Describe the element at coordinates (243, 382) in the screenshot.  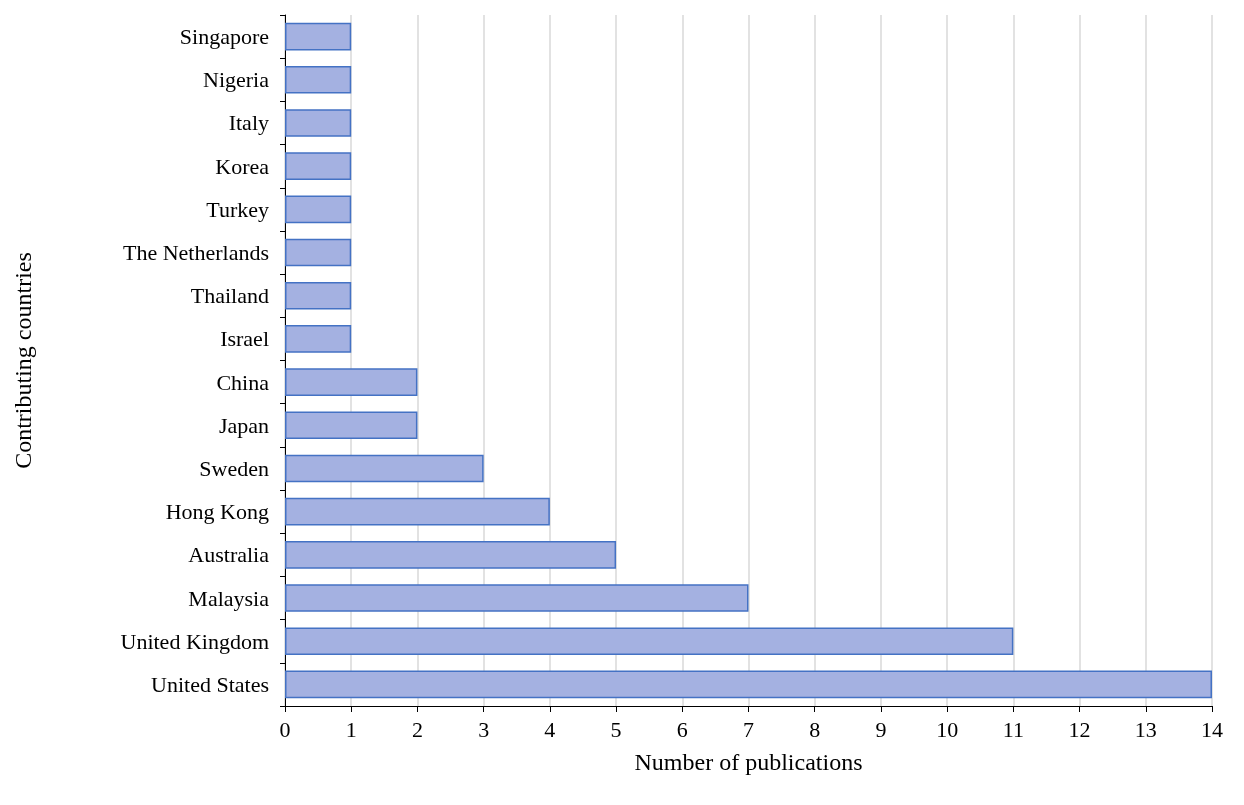
I see `y-tick-label: China` at that location.